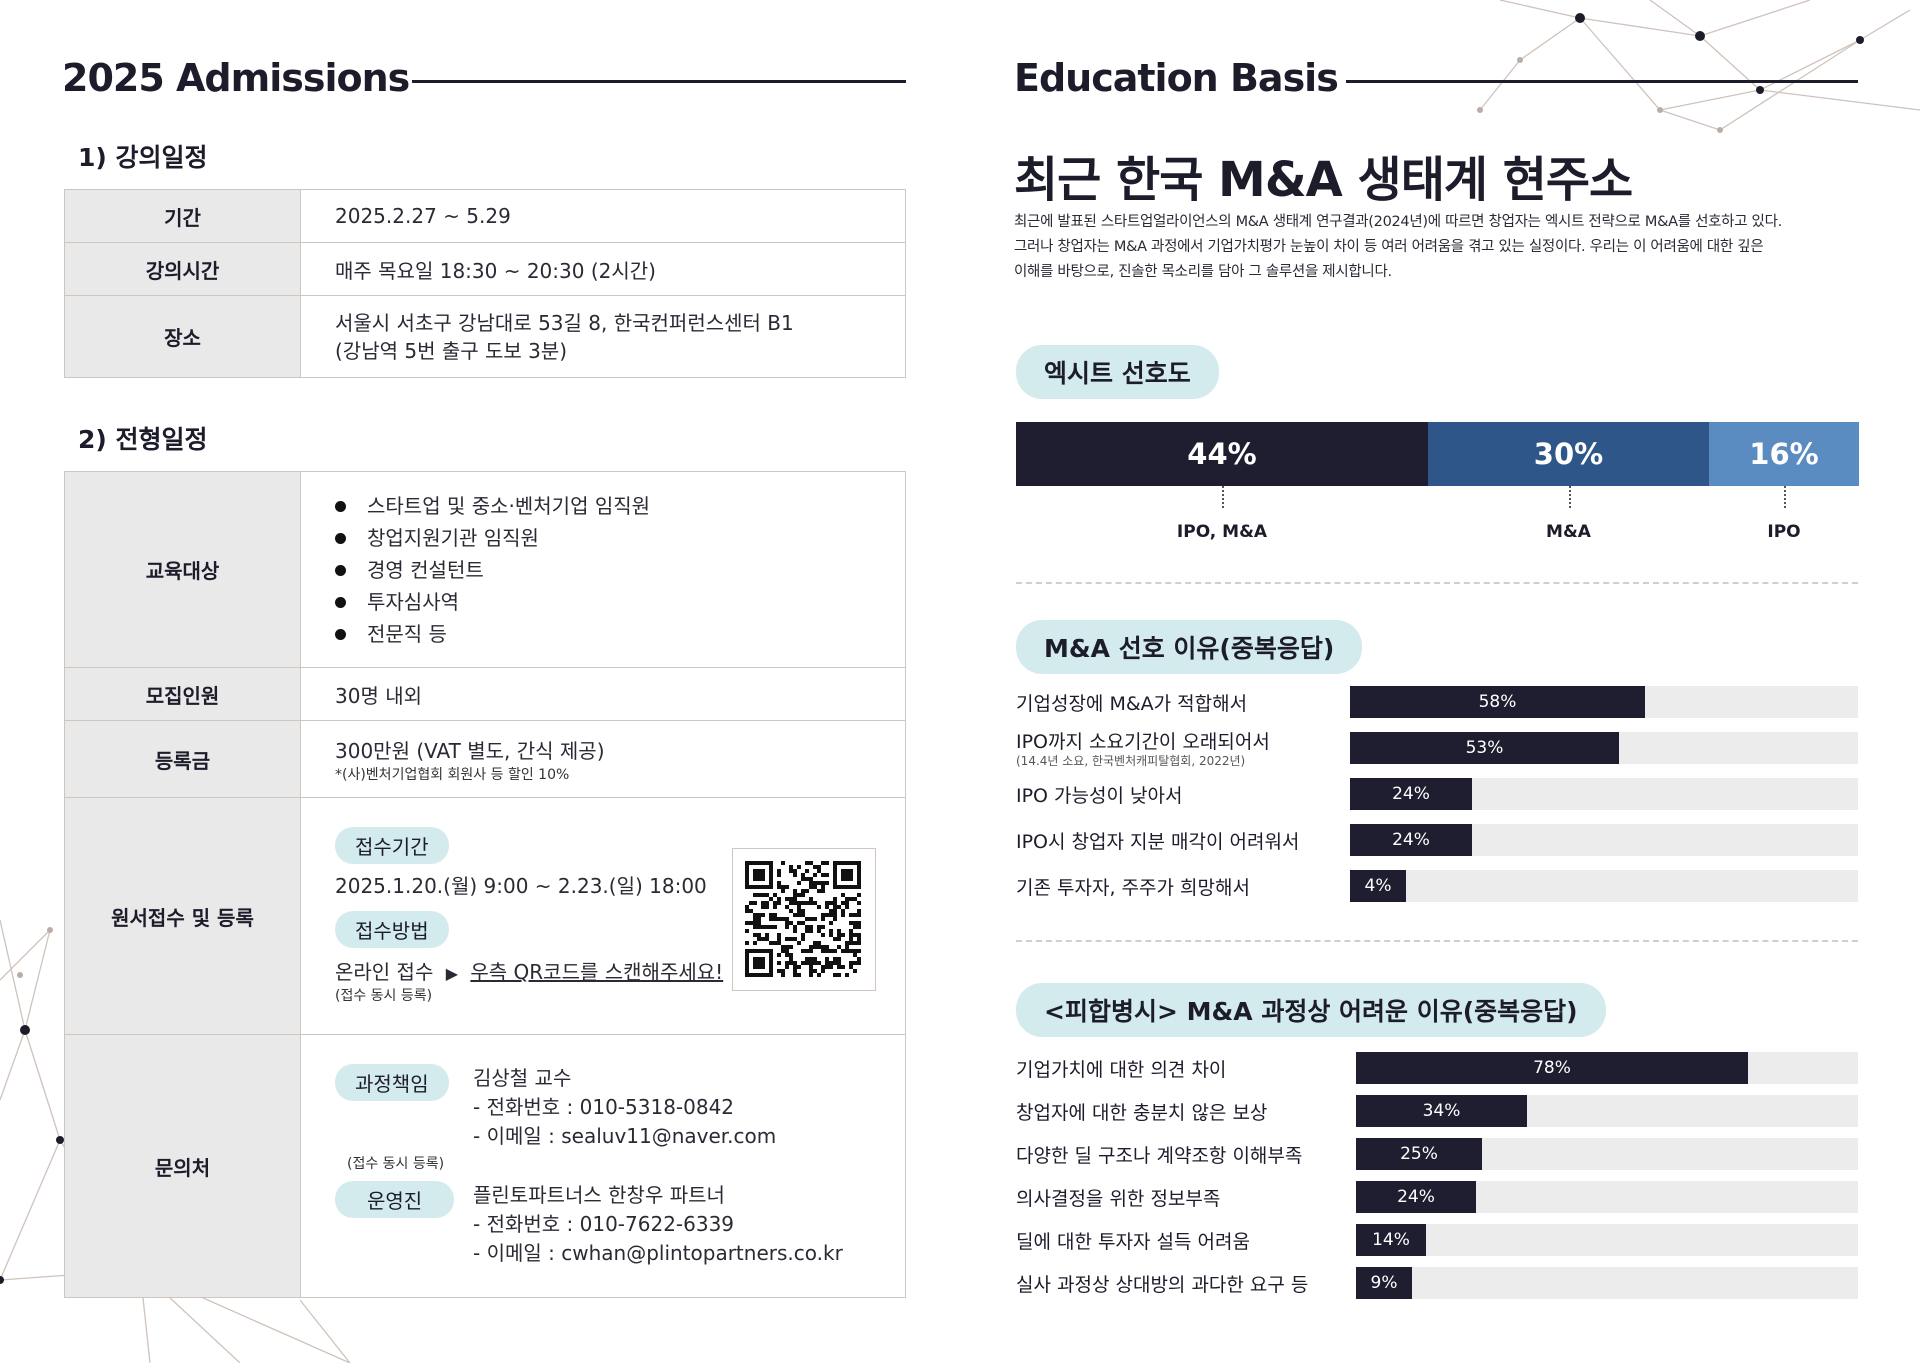  What do you see at coordinates (620, 570) in the screenshot?
I see `list-item: 경영 컨설턴트` at bounding box center [620, 570].